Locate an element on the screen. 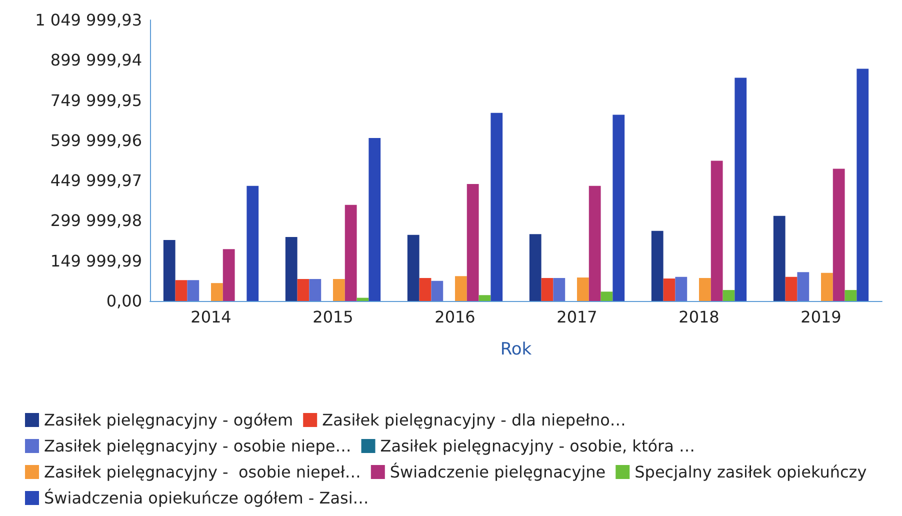  x-tick-label: 2015 is located at coordinates (333, 317).